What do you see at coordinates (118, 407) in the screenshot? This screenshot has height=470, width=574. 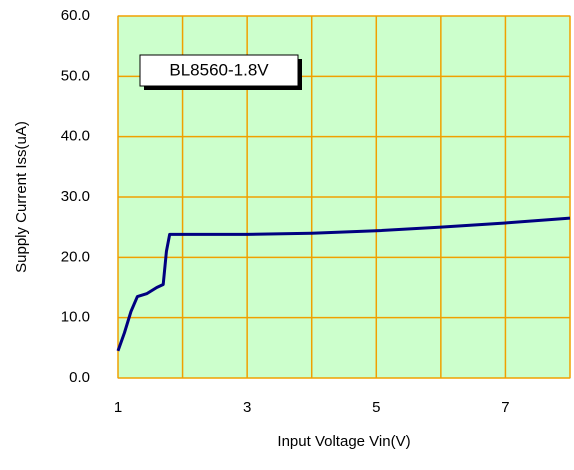 I see `x-tick-label: 1` at bounding box center [118, 407].